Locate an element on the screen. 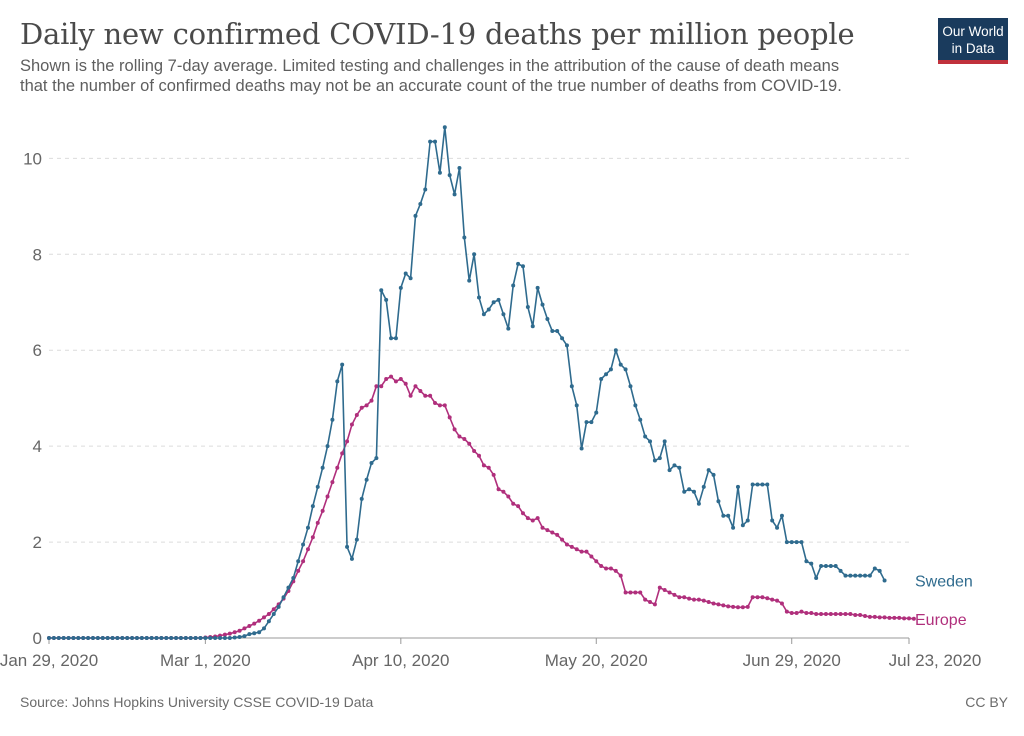 Image resolution: width=1024 pixels, height=736 pixels. x-tick-label: Jul 23, 2020 is located at coordinates (935, 660).